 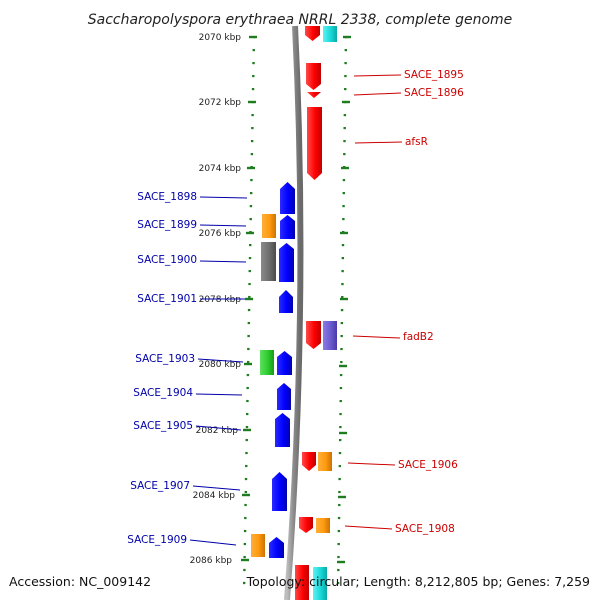 I want to click on gene-label-sace-1895: SACE_1895, so click(x=434, y=75).